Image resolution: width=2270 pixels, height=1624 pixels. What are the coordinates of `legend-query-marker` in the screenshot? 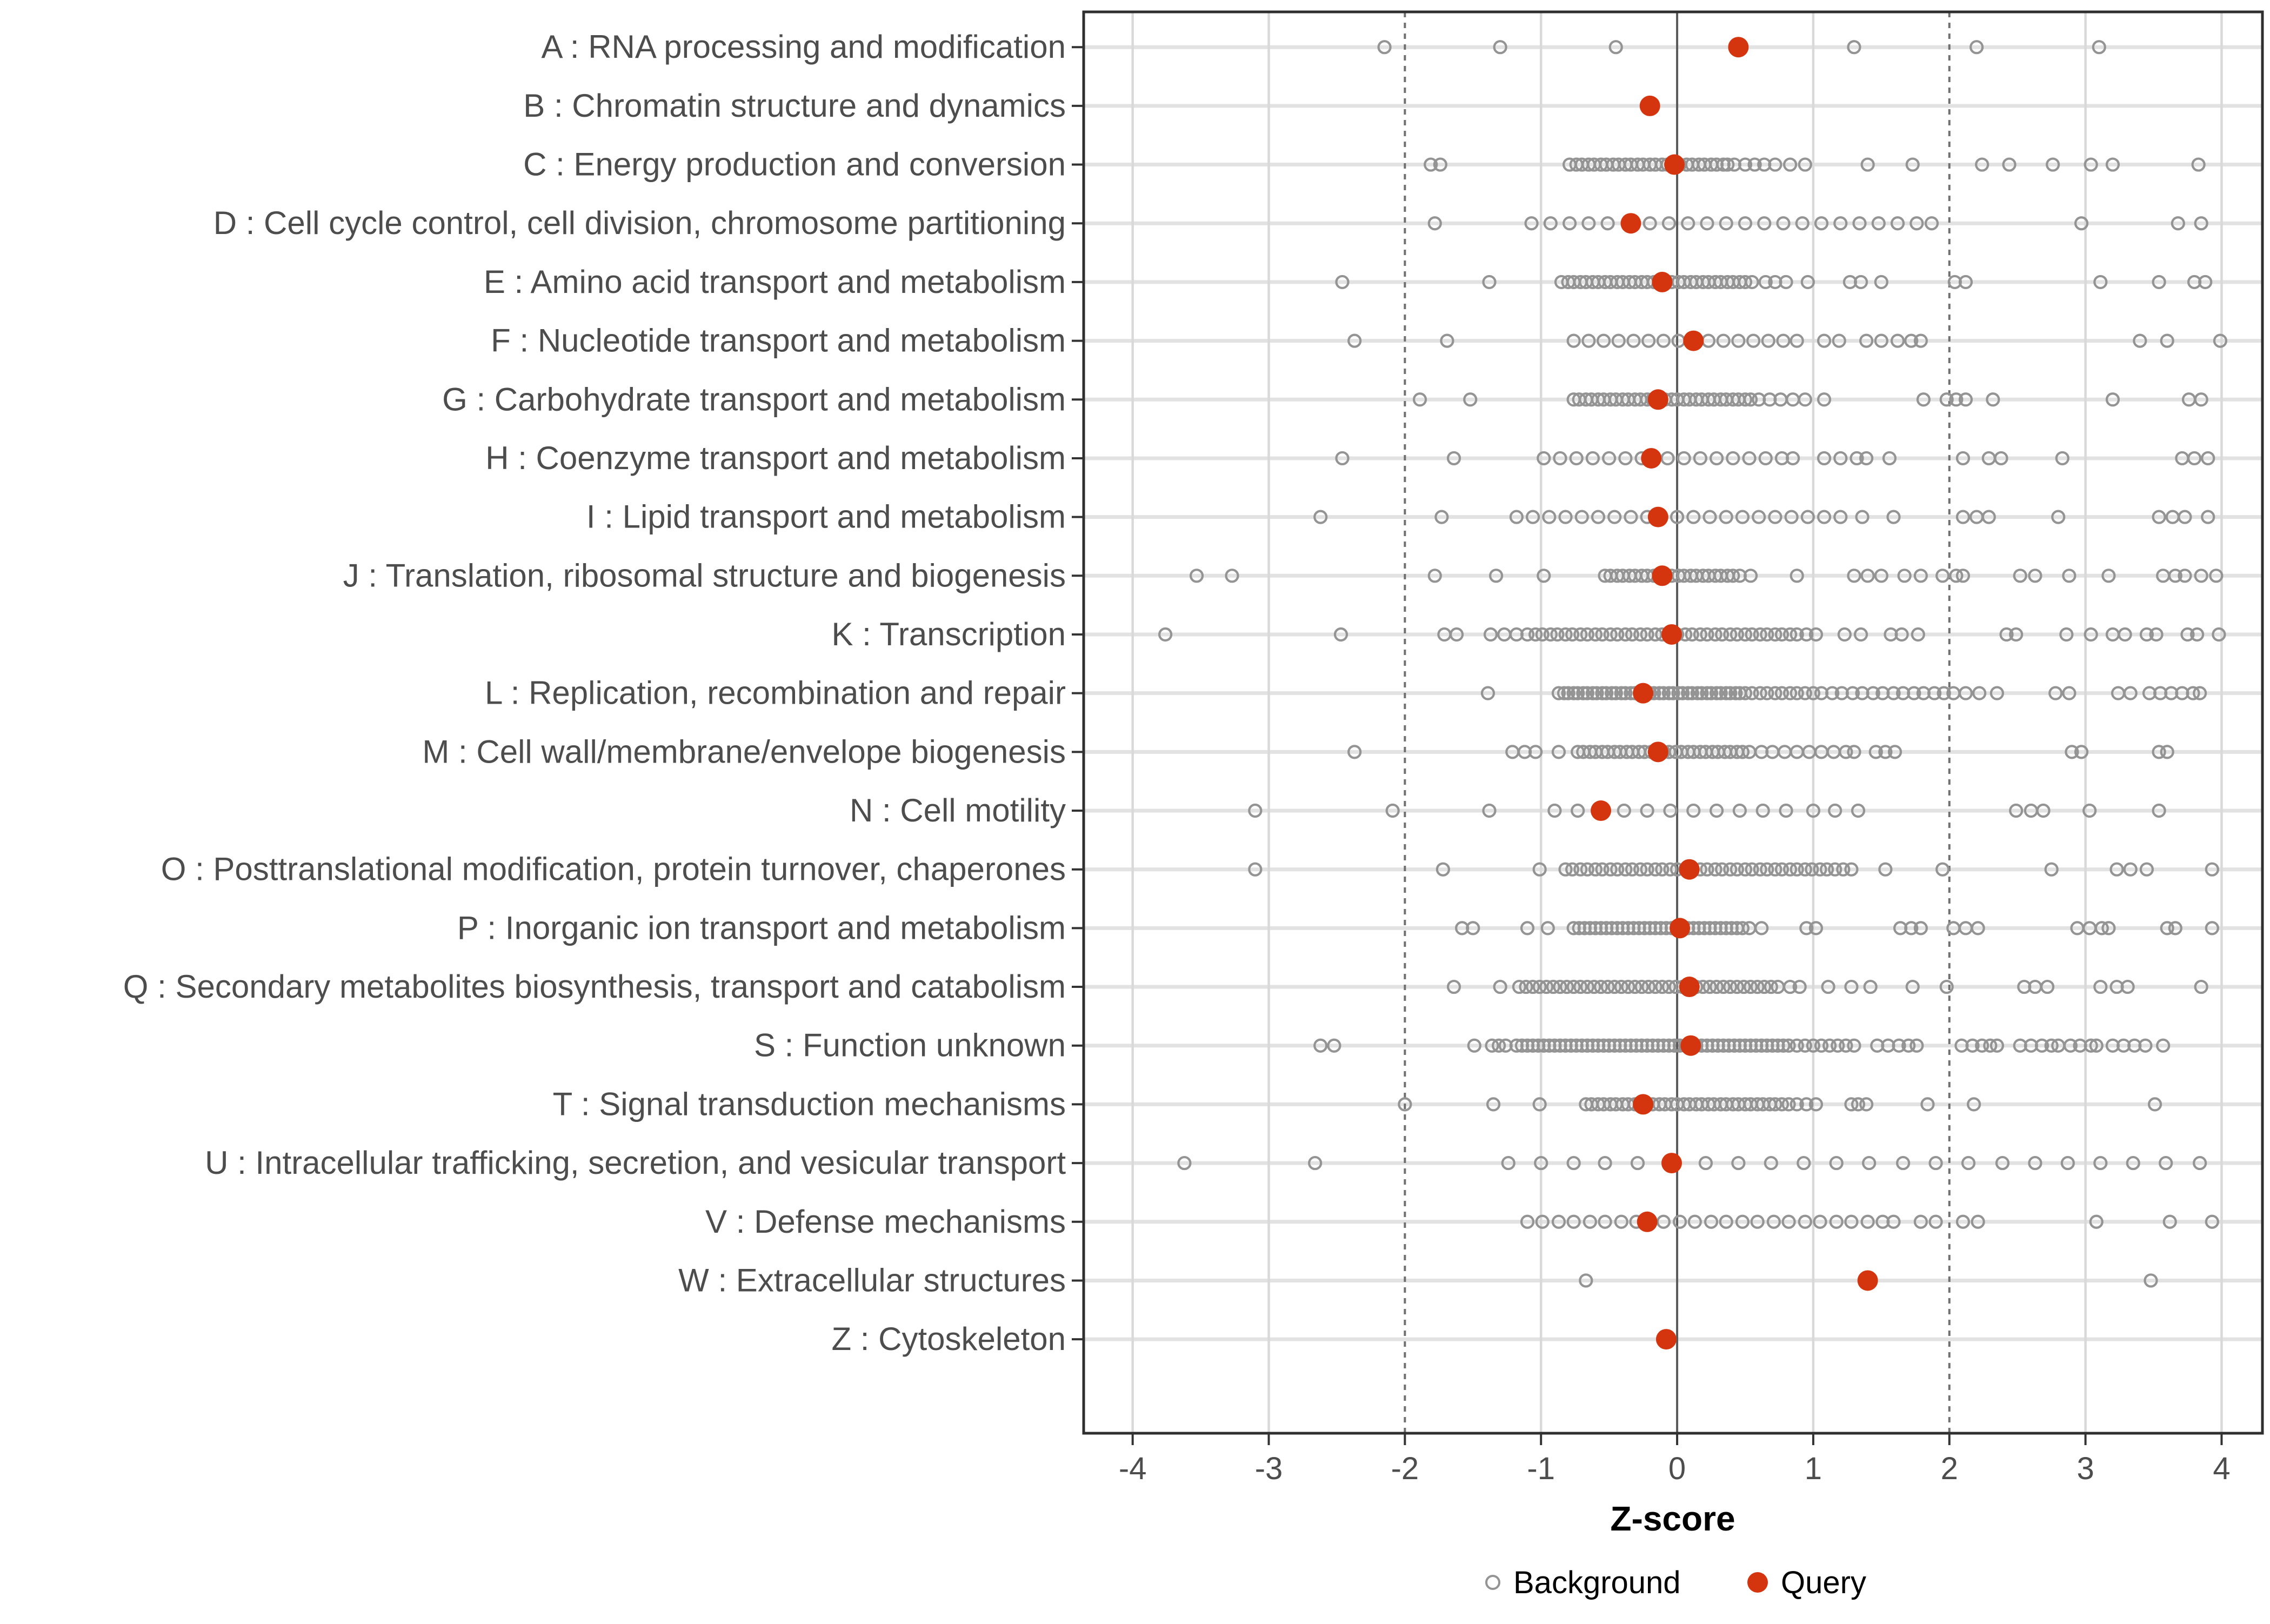 It's located at (1757, 1583).